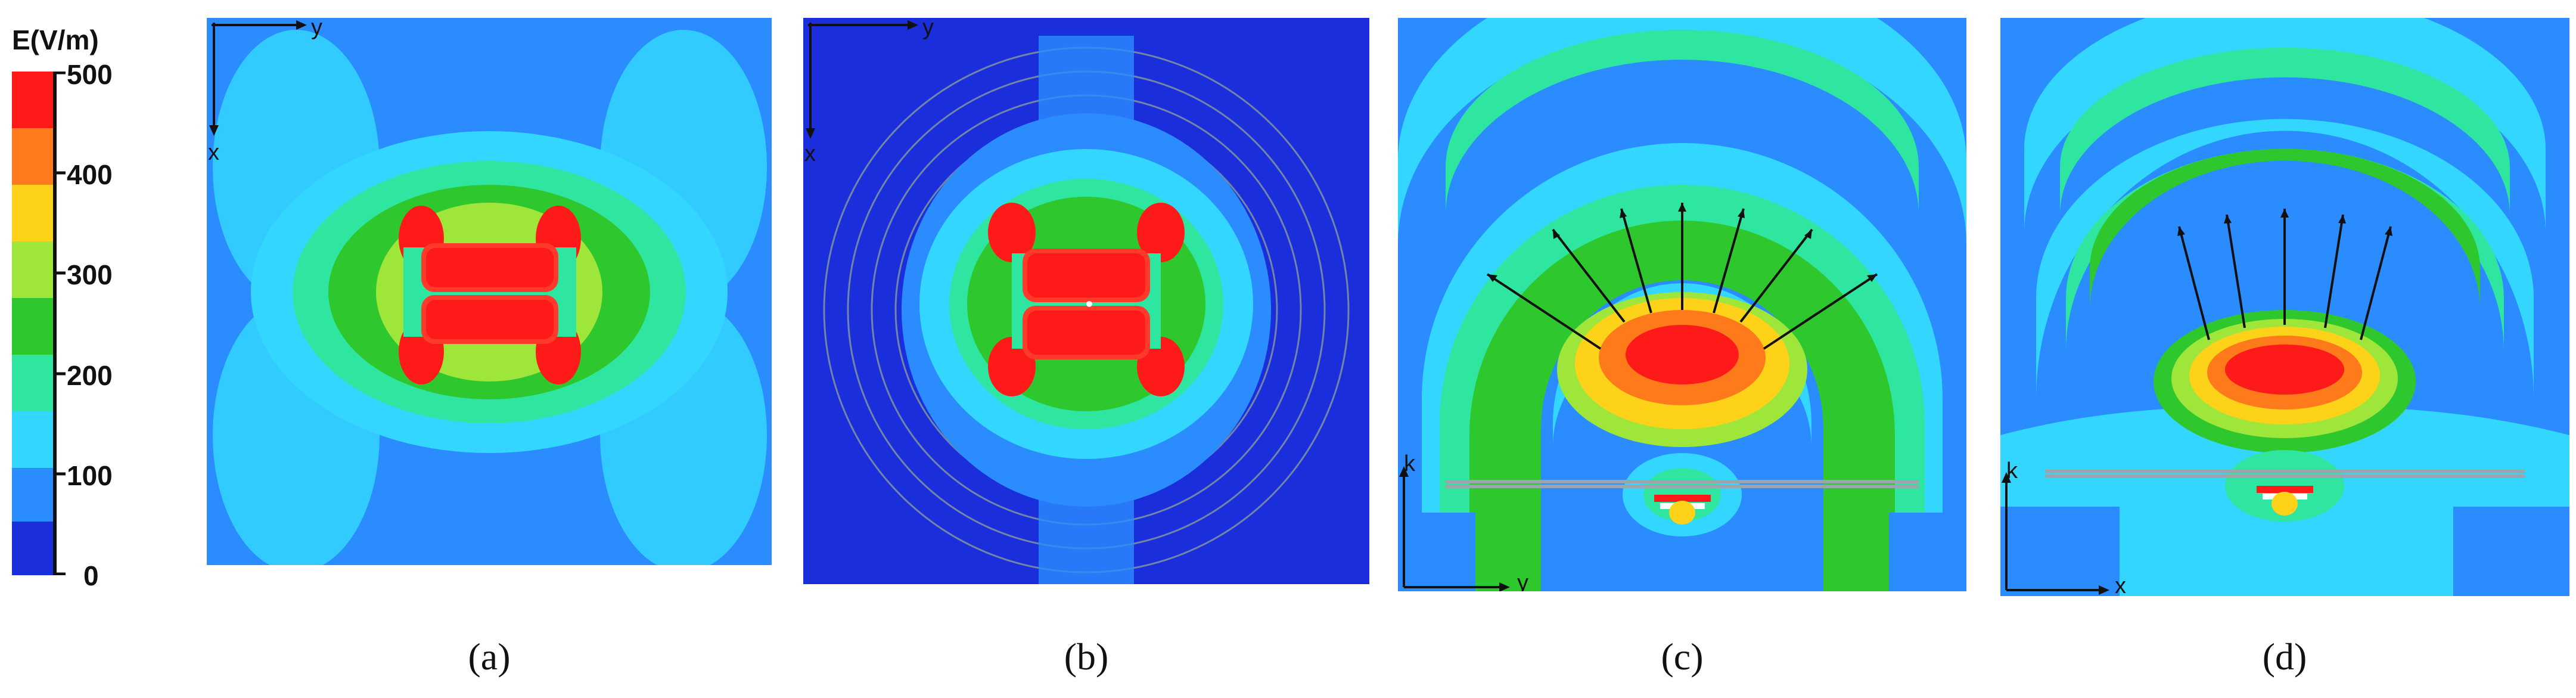 The width and height of the screenshot is (2576, 698). What do you see at coordinates (1086, 656) in the screenshot?
I see `panel-b-caption: (b)` at bounding box center [1086, 656].